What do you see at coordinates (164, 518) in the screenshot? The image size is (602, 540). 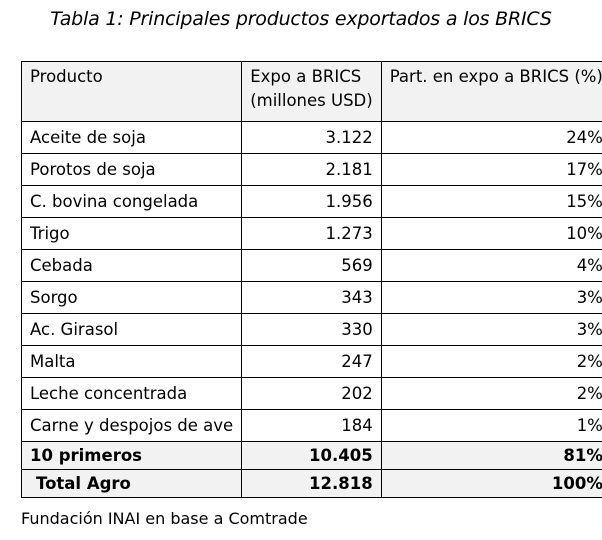 I see `source-note: Fundación INAI en base a Comtrade` at bounding box center [164, 518].